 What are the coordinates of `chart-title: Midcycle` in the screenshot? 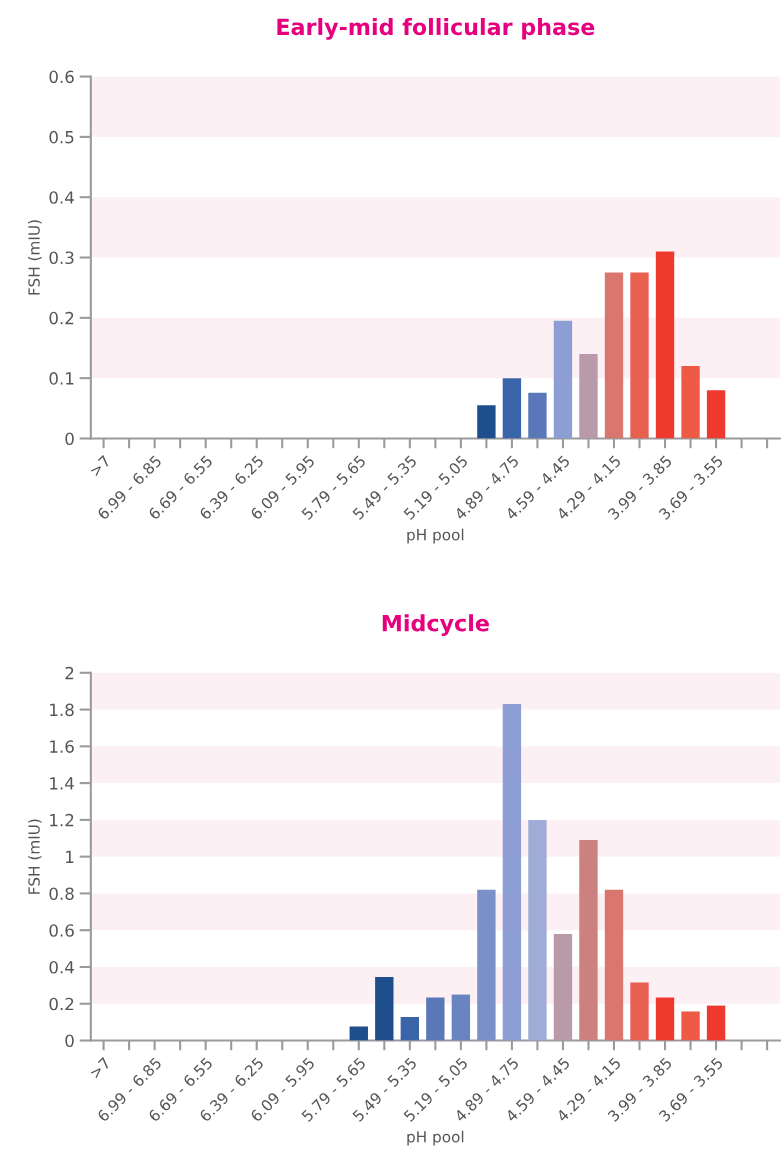 It's located at (435, 625).